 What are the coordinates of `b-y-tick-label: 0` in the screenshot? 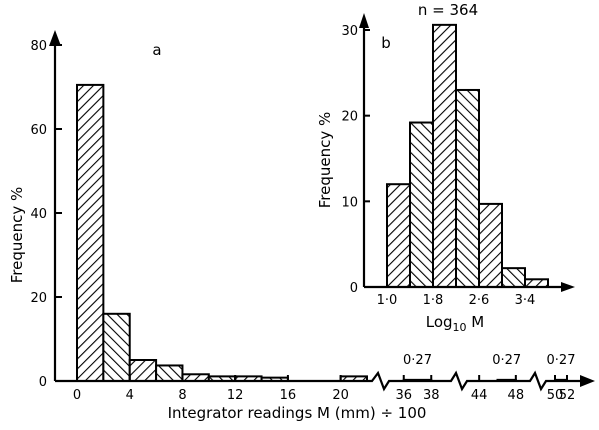 It's located at (354, 288).